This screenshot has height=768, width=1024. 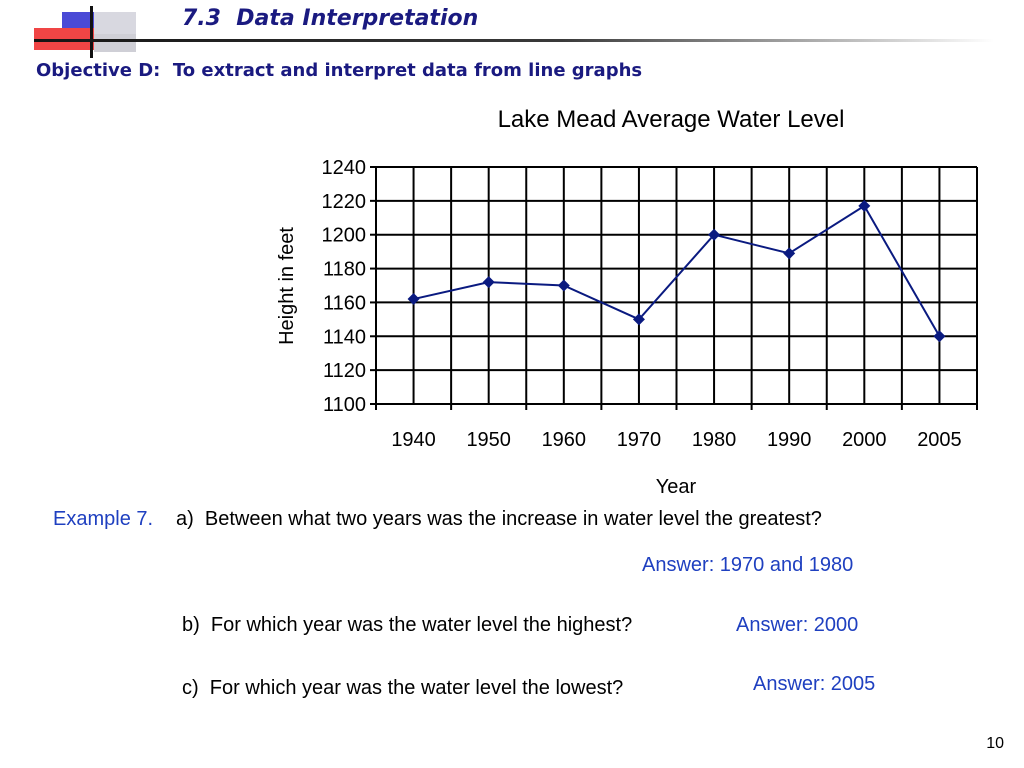 What do you see at coordinates (939, 440) in the screenshot?
I see `x-tick-label: 2005` at bounding box center [939, 440].